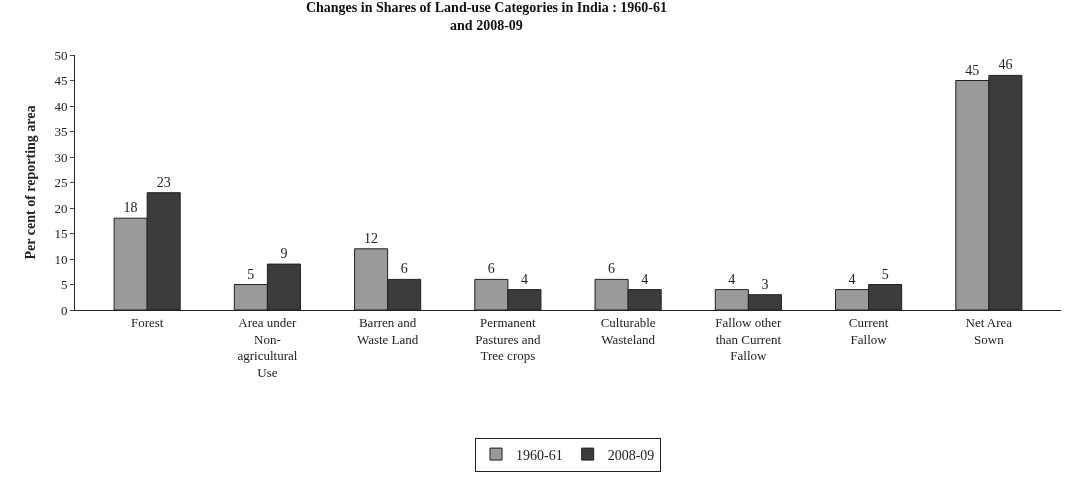 The height and width of the screenshot is (484, 1081). What do you see at coordinates (61, 106) in the screenshot?
I see `y-tick-label: 40` at bounding box center [61, 106].